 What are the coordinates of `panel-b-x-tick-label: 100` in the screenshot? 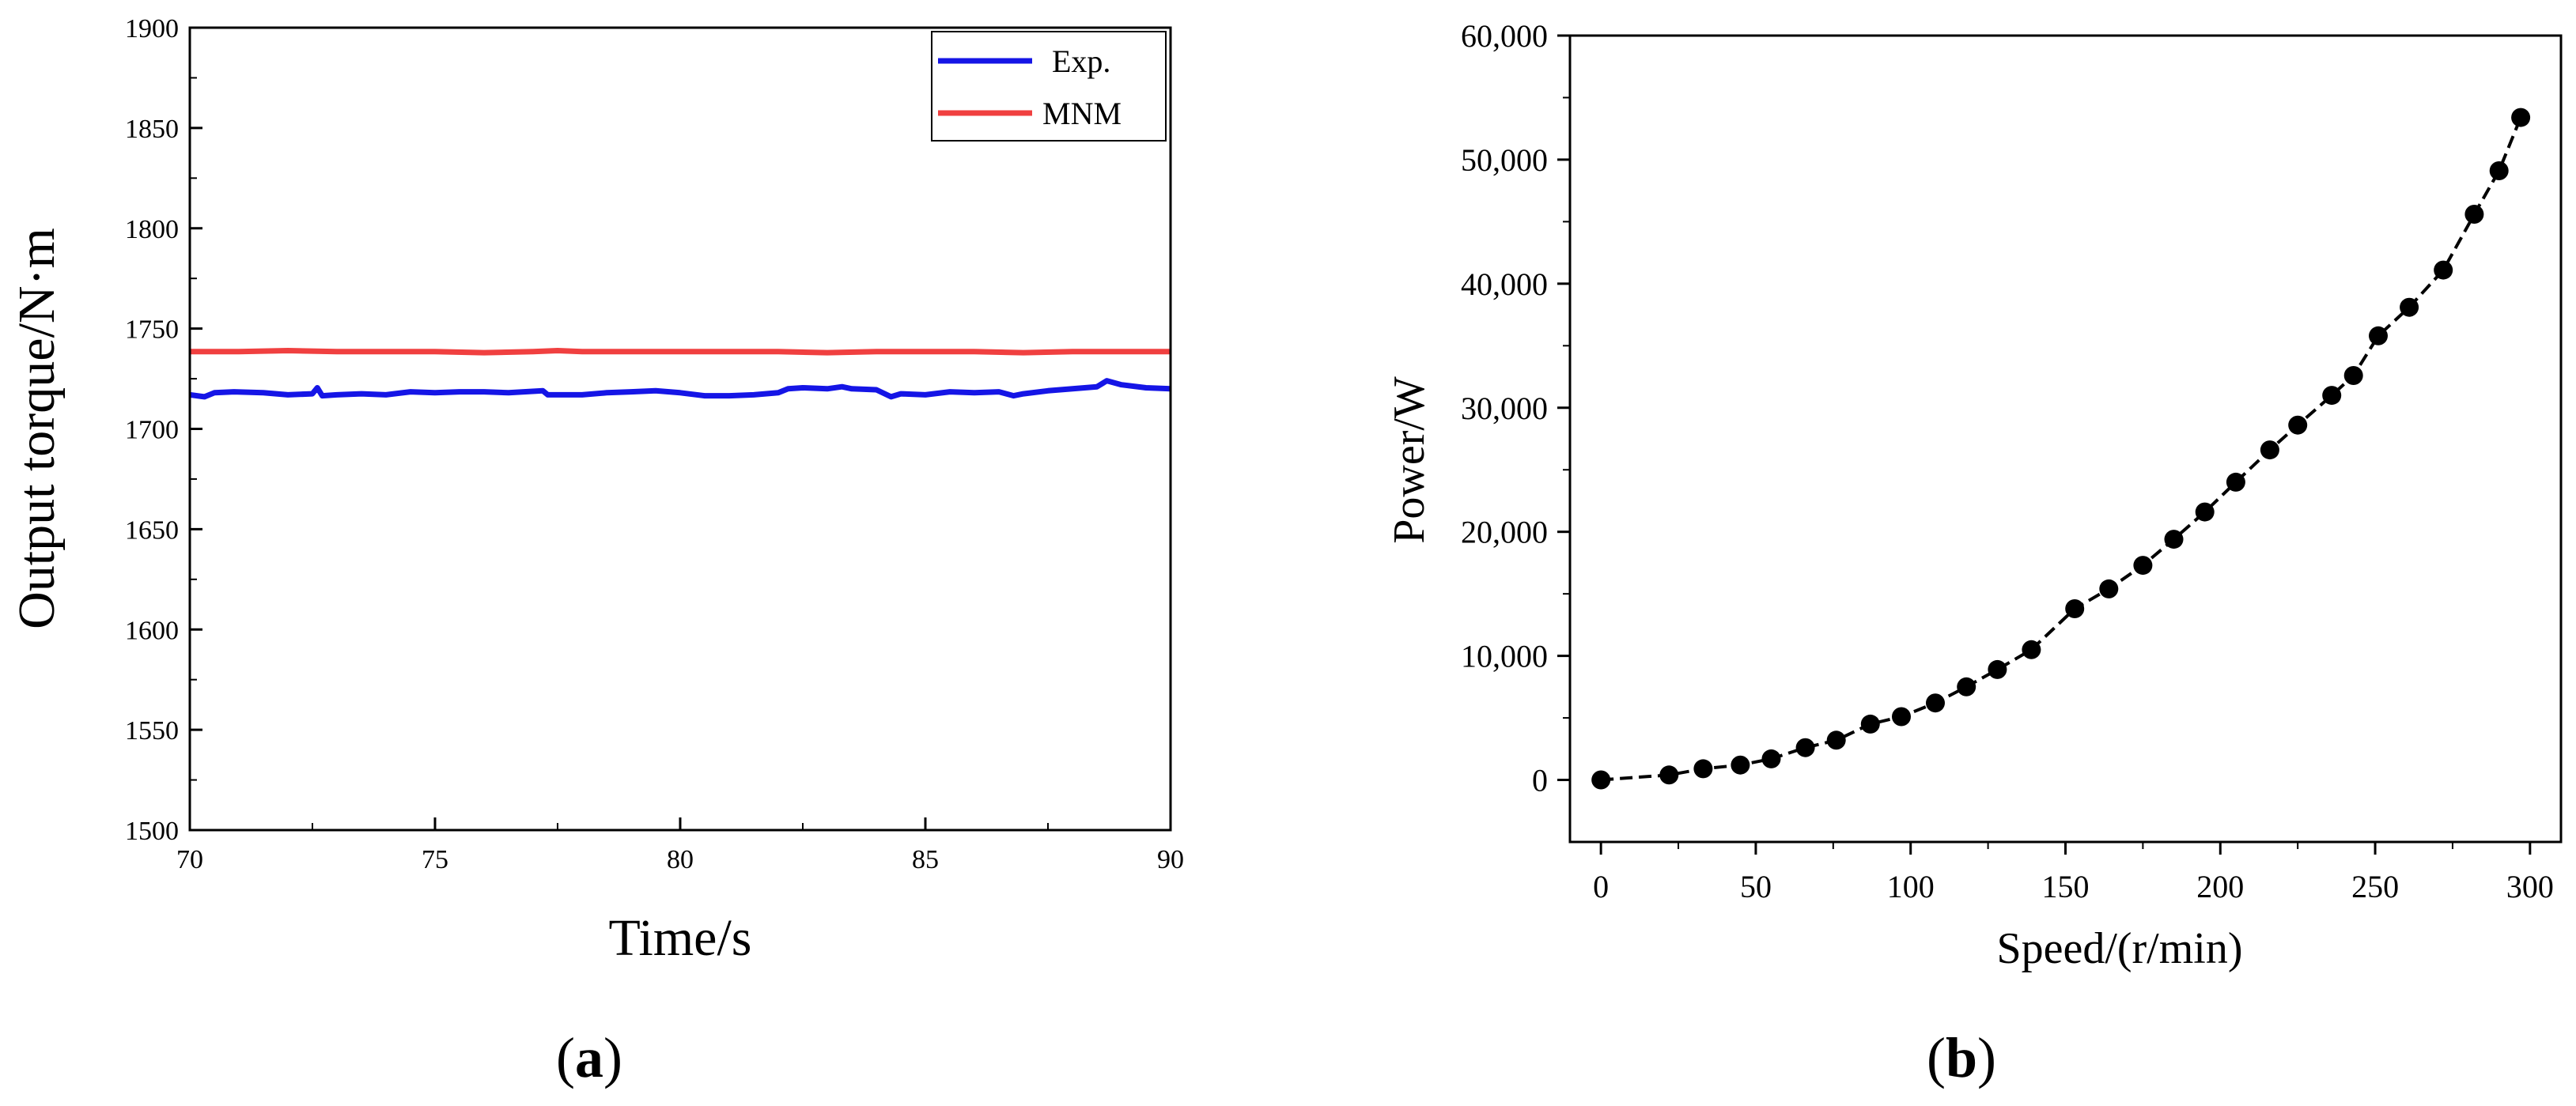 It's located at (1911, 886).